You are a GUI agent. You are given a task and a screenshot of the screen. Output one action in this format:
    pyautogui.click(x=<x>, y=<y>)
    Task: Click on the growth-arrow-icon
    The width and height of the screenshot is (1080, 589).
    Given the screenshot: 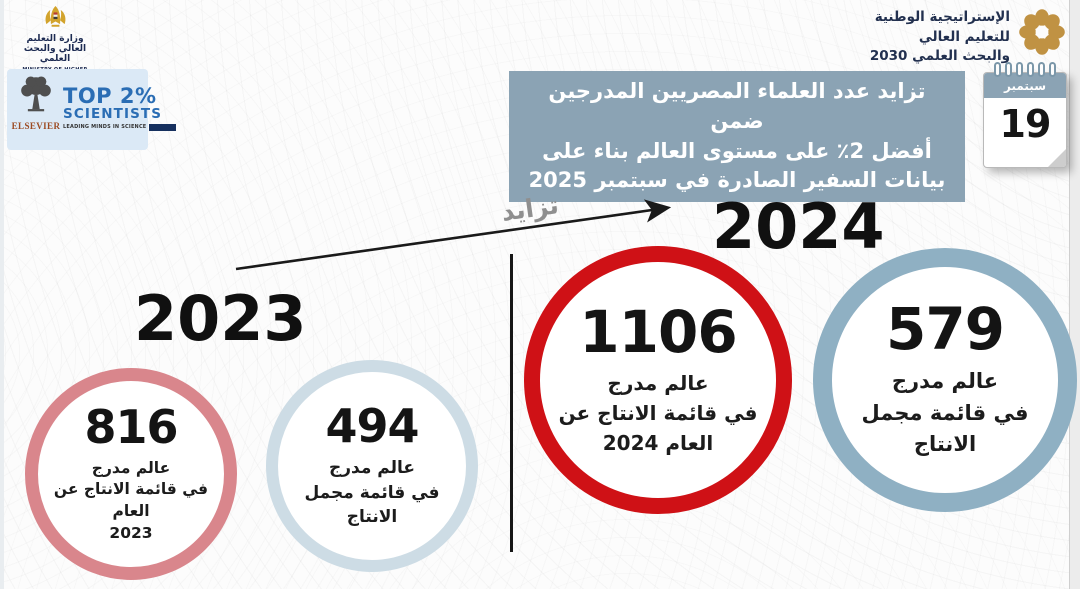 What is the action you would take?
    pyautogui.click(x=454, y=239)
    